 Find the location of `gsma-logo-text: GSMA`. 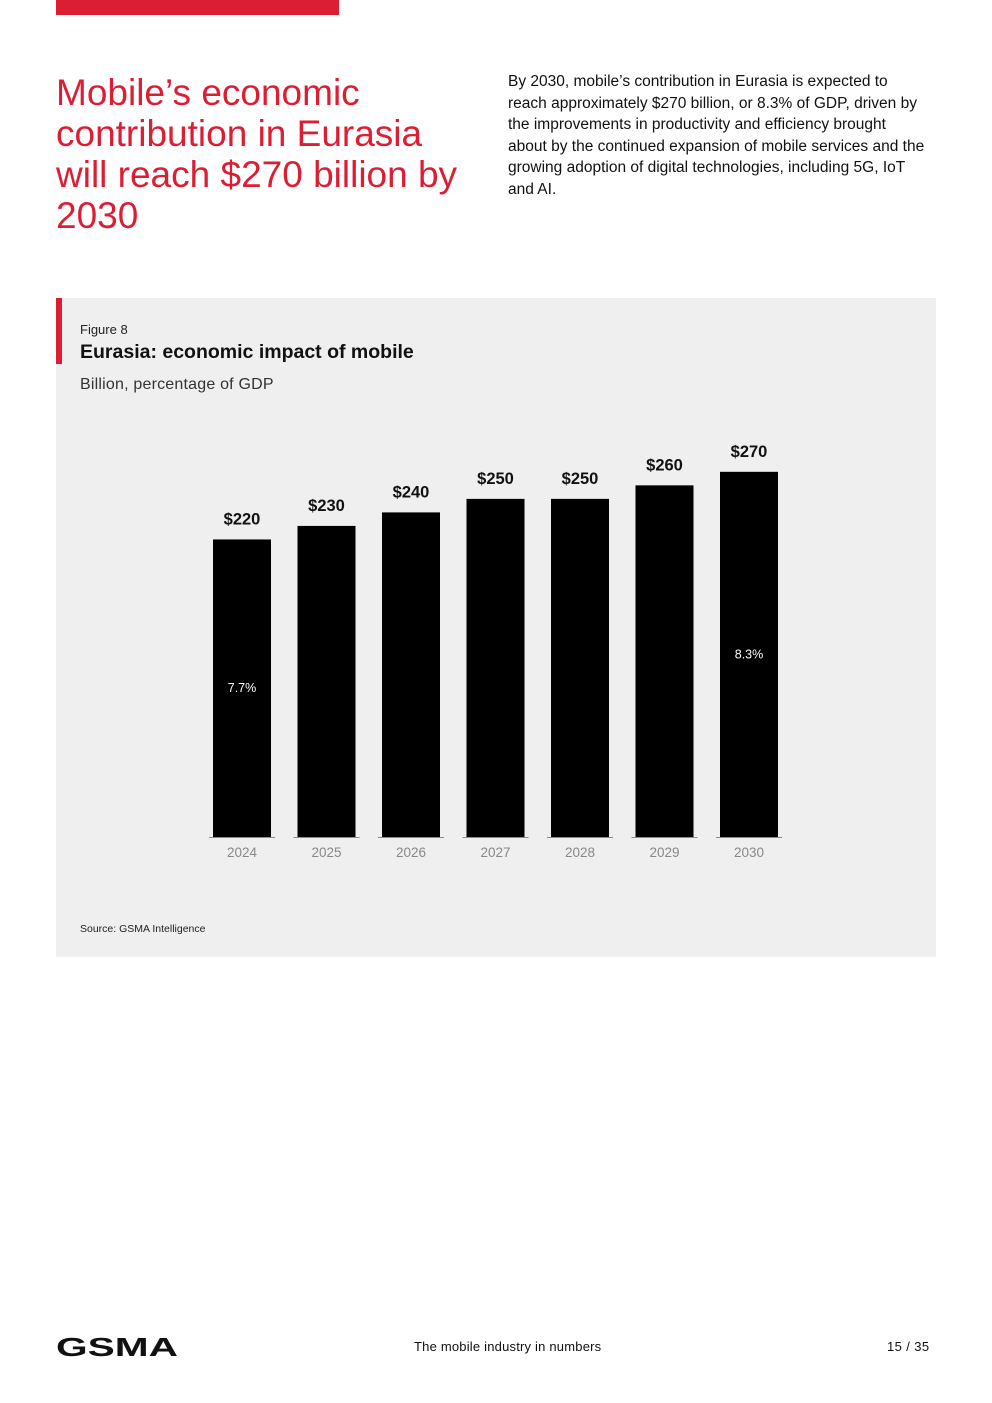

gsma-logo-text: GSMA is located at coordinates (117, 1347).